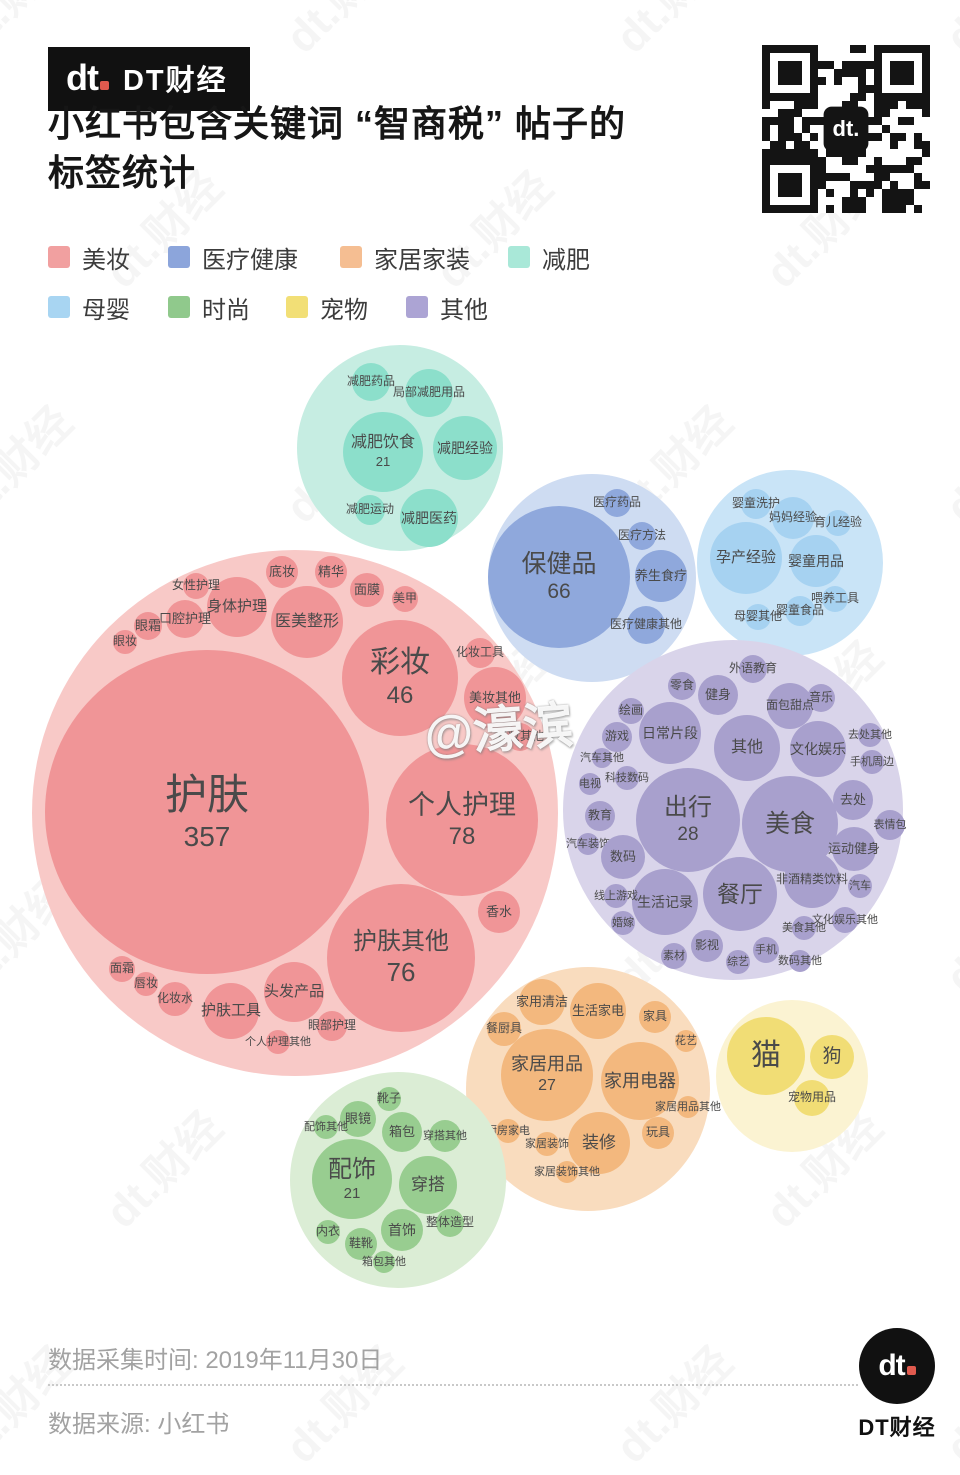  What do you see at coordinates (520, 737) in the screenshot?
I see `bubble: 彩妆其他` at bounding box center [520, 737].